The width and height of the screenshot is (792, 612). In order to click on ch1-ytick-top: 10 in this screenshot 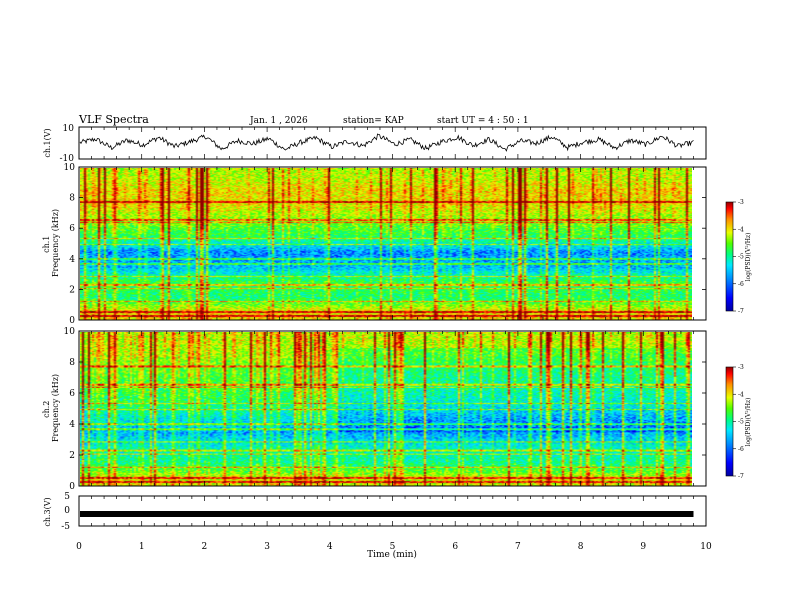, I will do `click(69, 129)`.